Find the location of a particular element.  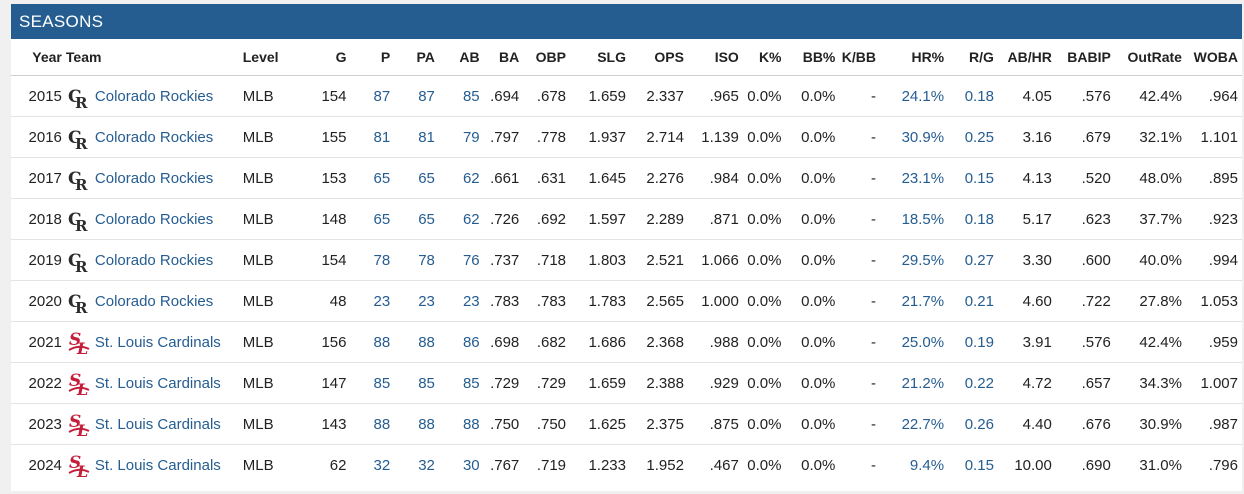

pa-link: 85 is located at coordinates (426, 383).